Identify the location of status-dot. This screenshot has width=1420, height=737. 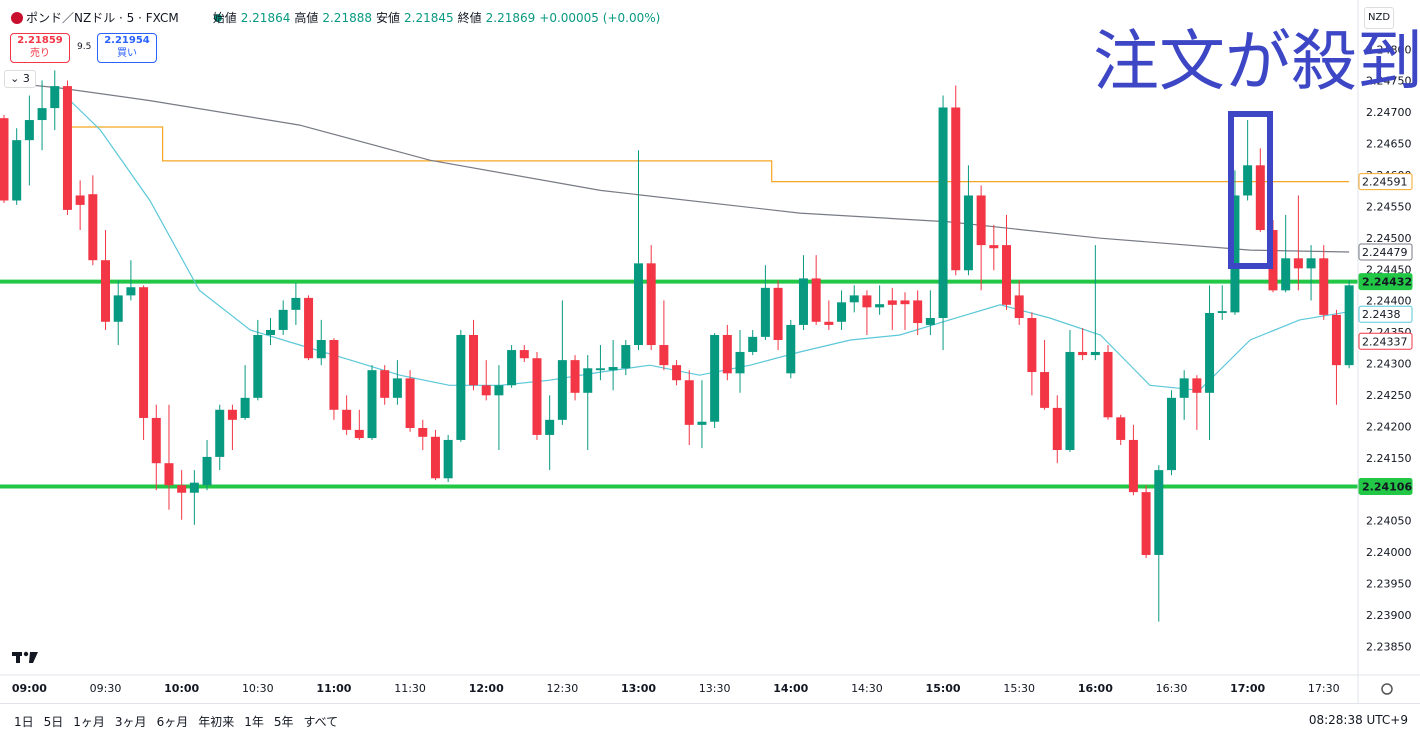
(218, 18).